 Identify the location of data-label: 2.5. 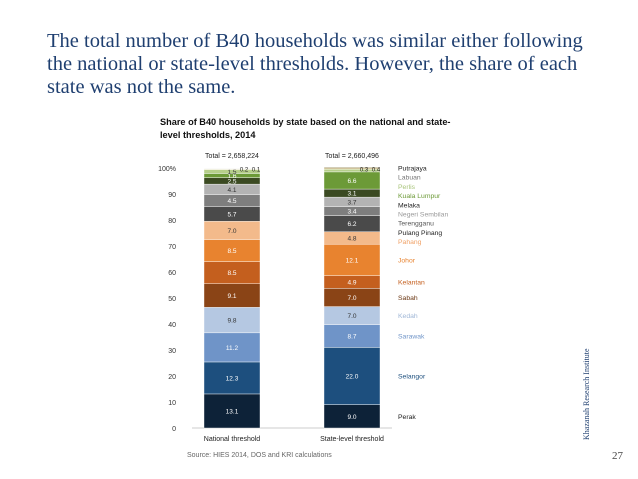
(231, 181).